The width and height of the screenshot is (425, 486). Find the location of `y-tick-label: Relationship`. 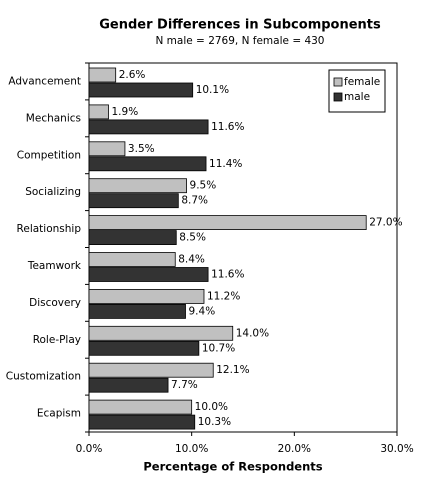

y-tick-label: Relationship is located at coordinates (49, 229).